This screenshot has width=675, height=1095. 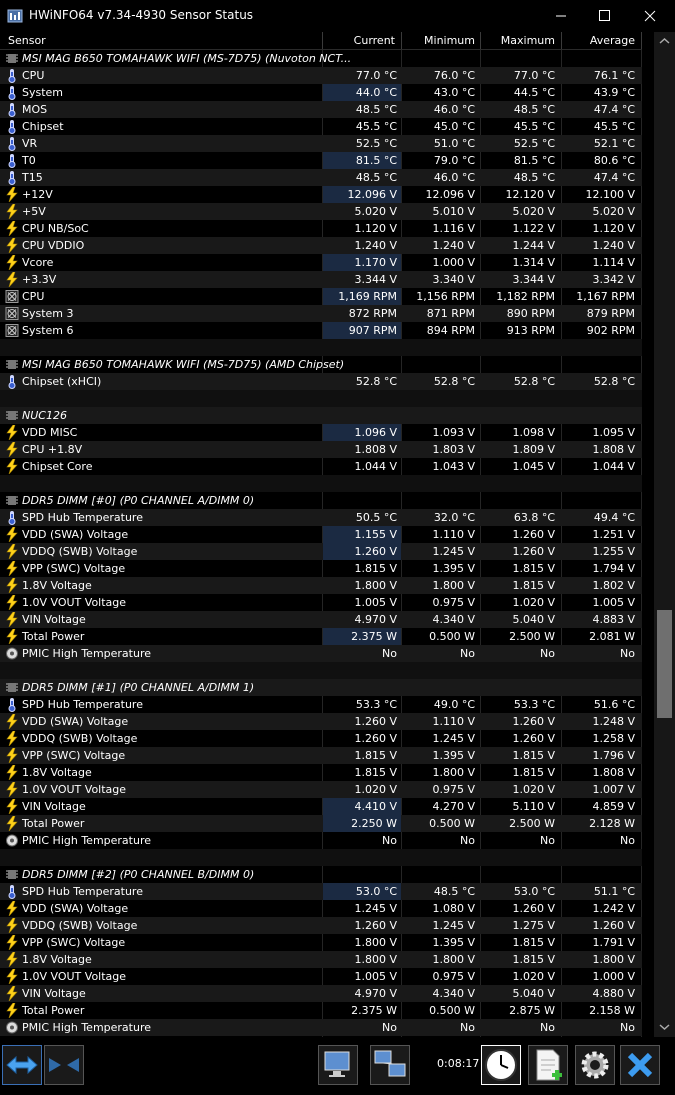 I want to click on network-button, so click(x=390, y=1065).